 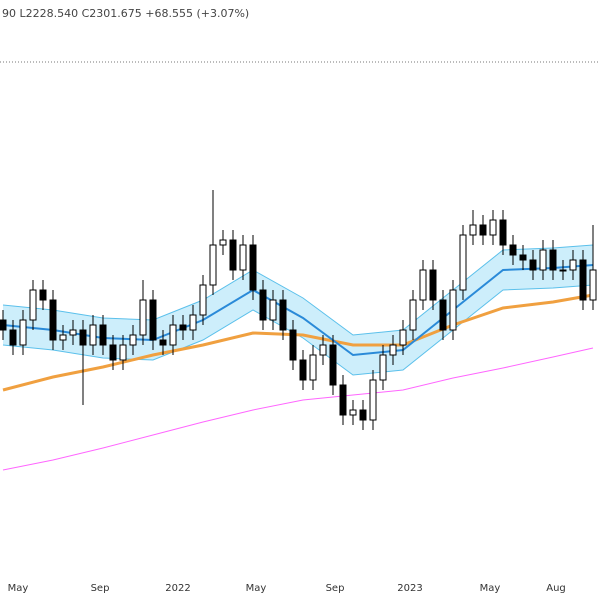 I want to click on x-tick-label: Aug, so click(x=556, y=588).